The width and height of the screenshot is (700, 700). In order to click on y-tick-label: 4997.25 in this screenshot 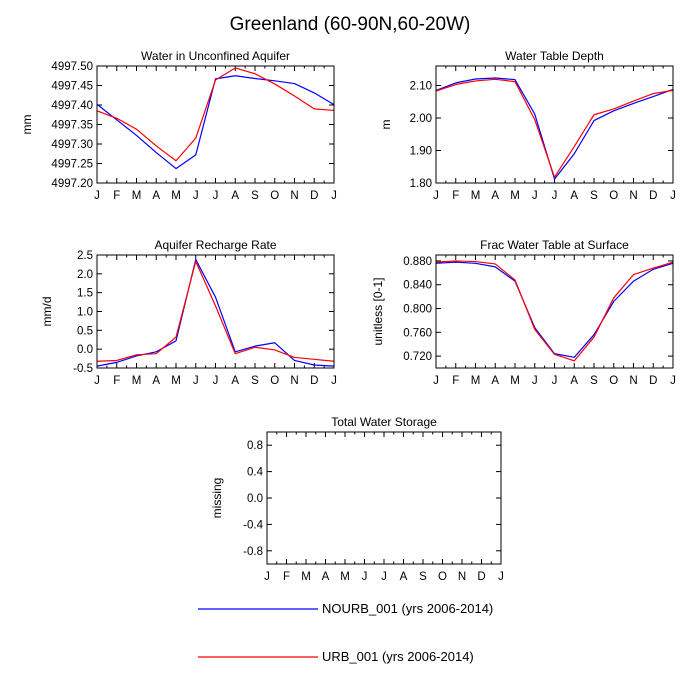, I will do `click(72, 165)`.